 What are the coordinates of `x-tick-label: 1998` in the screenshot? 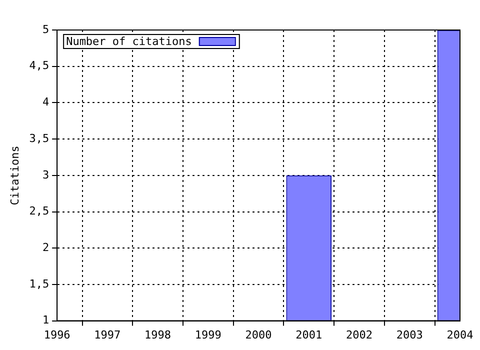 It's located at (158, 335).